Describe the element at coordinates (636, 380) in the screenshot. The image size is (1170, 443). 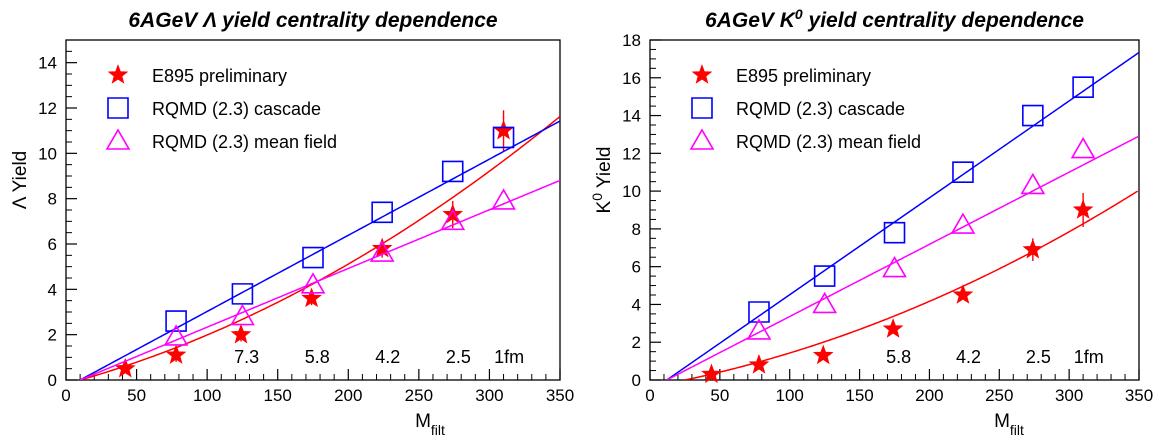
I see `y-tick-label: 0` at that location.